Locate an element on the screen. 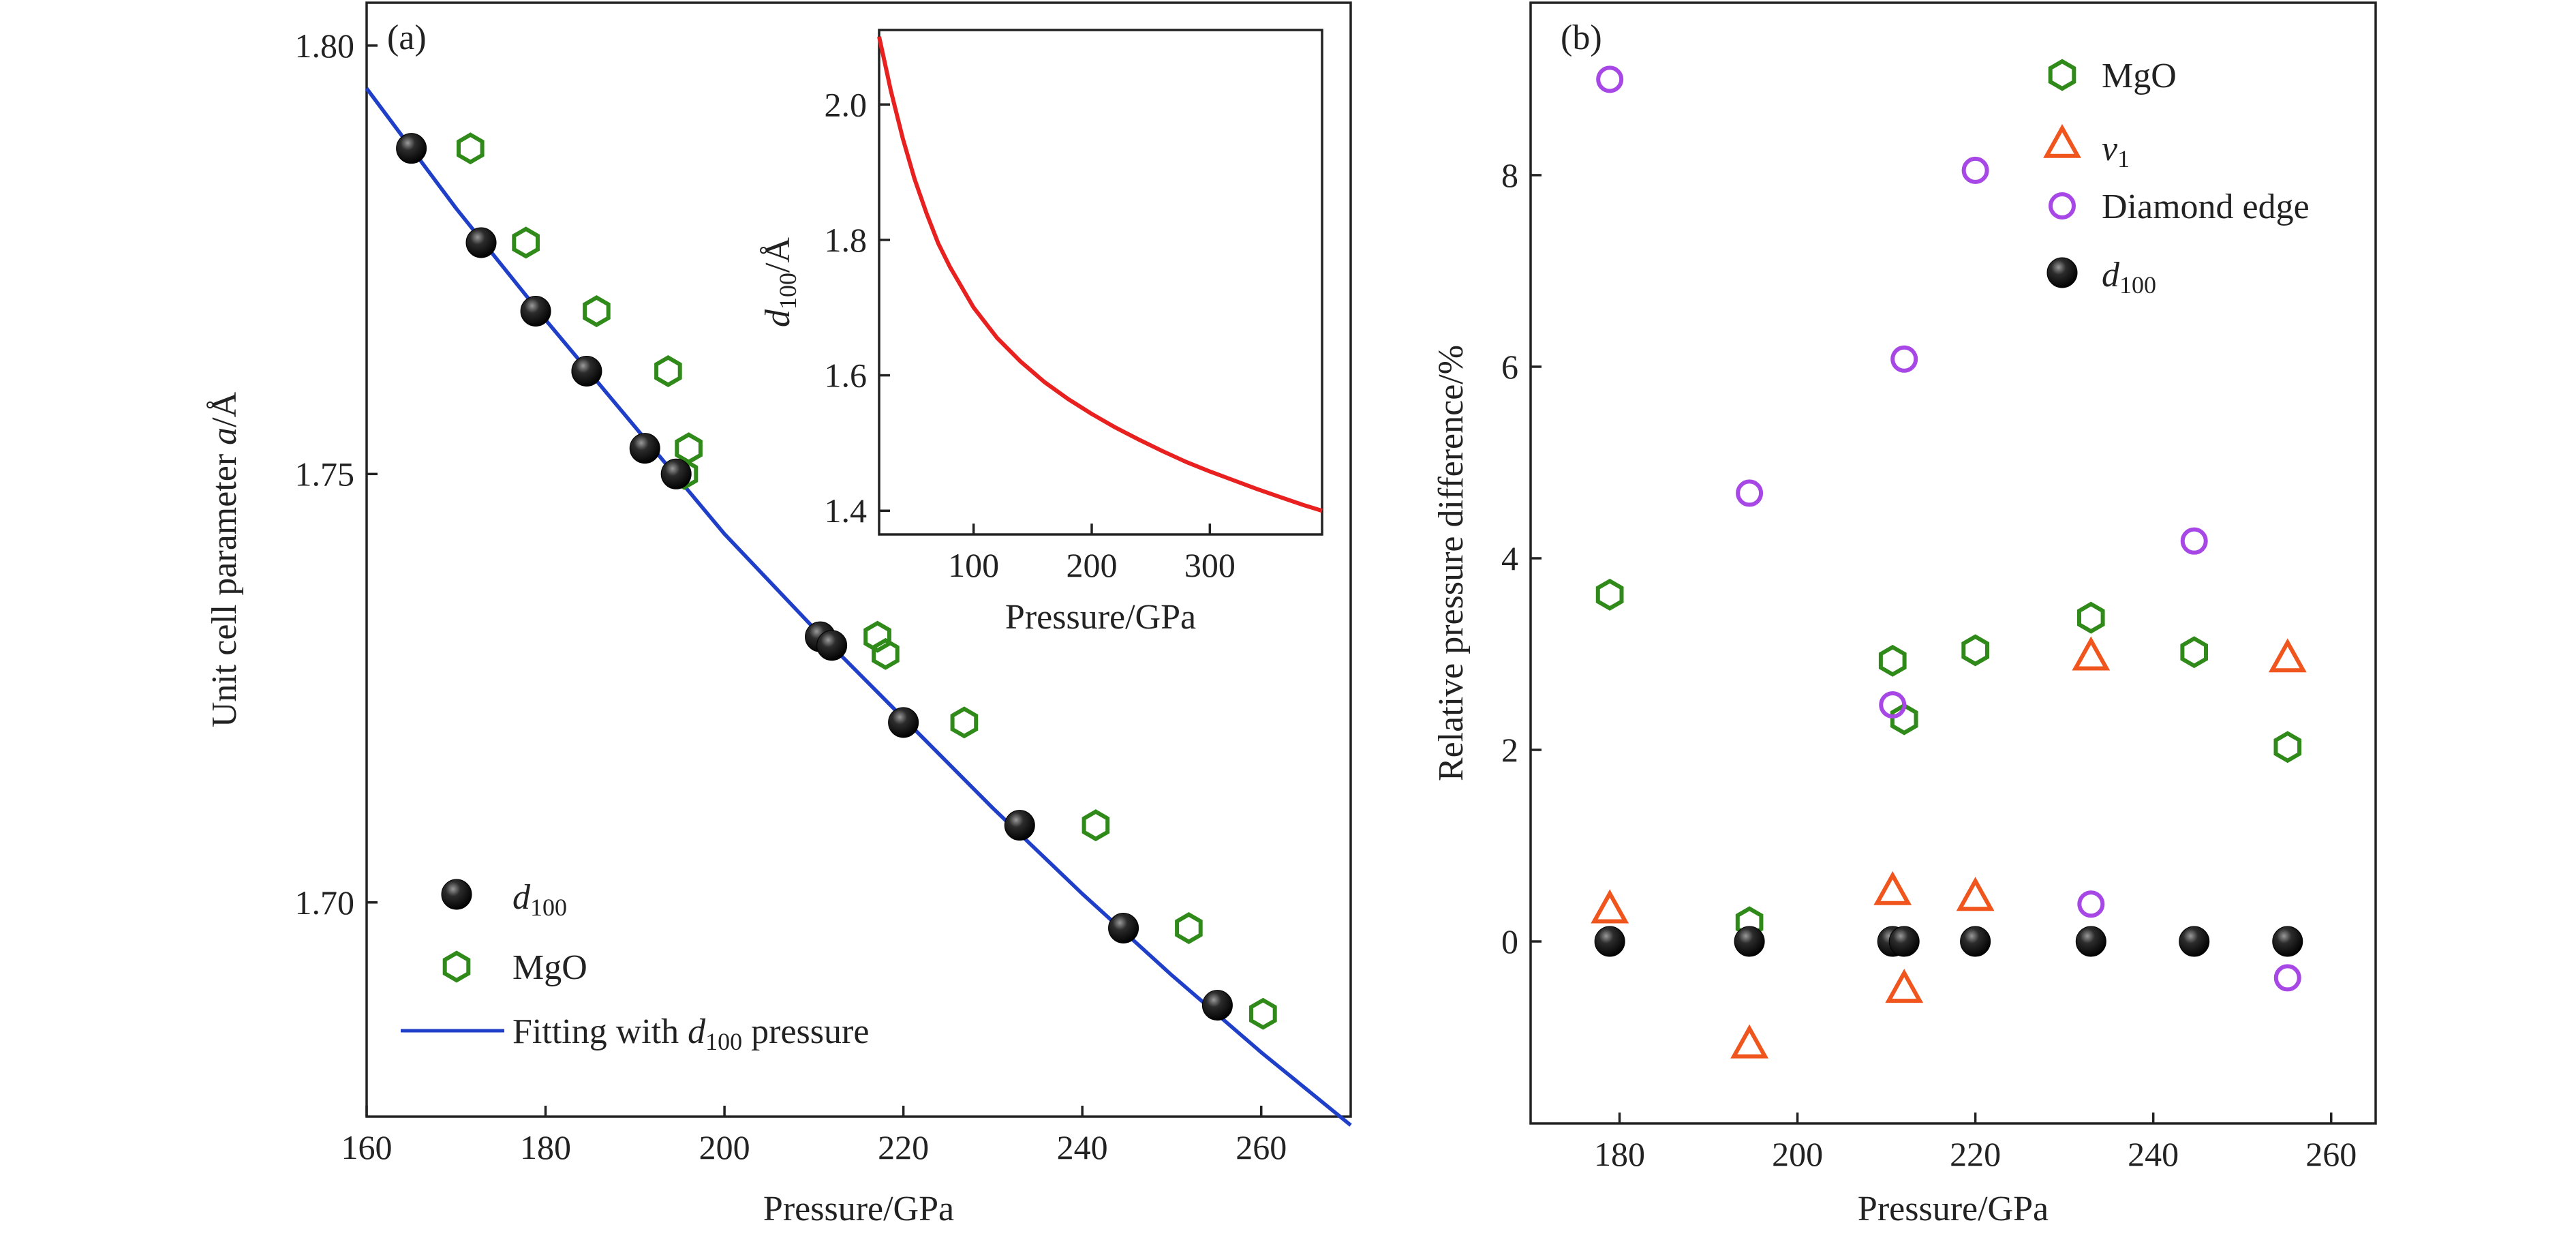  panel-a-legend-d100-label: d100 is located at coordinates (539, 900).